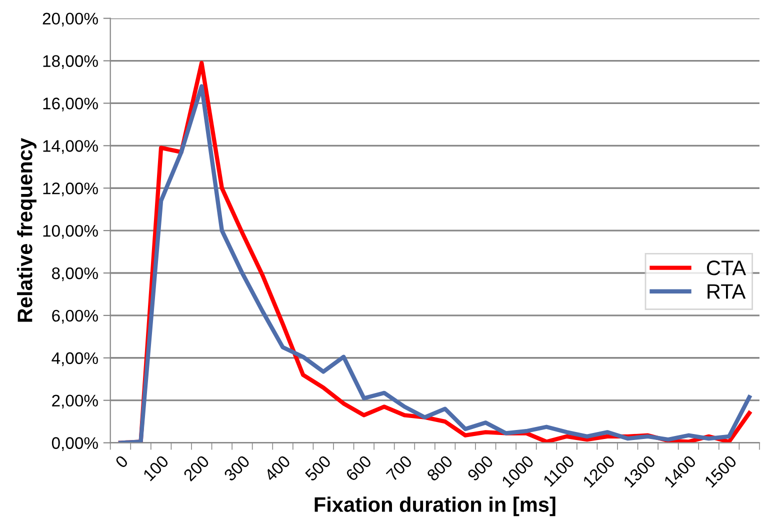  What do you see at coordinates (70, 19) in the screenshot?
I see `y-tick-label: 20,00%` at bounding box center [70, 19].